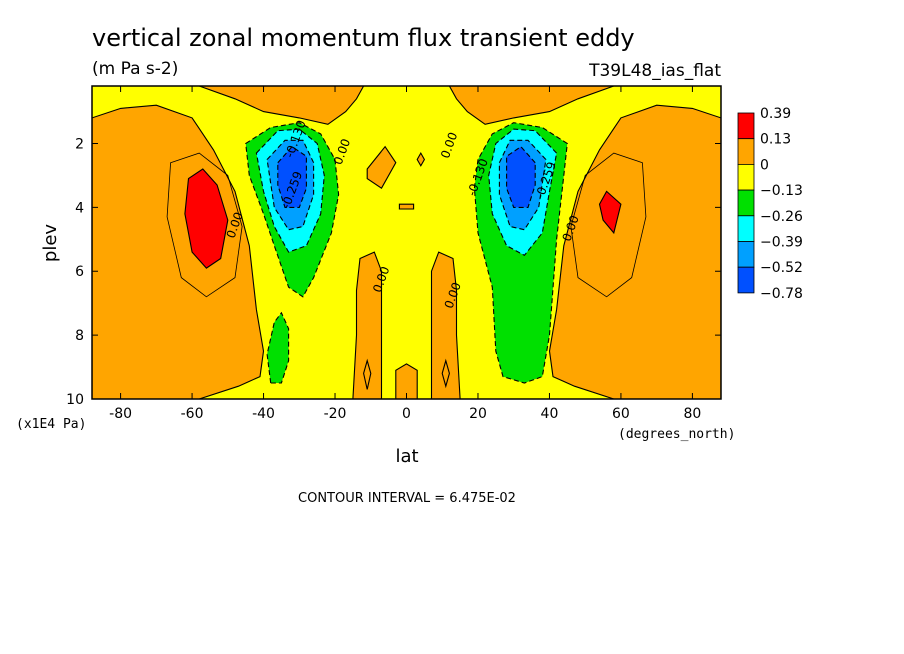  I want to click on contour-interval-note: CONTOUR INTERVAL = 6.475E-02, so click(407, 498).